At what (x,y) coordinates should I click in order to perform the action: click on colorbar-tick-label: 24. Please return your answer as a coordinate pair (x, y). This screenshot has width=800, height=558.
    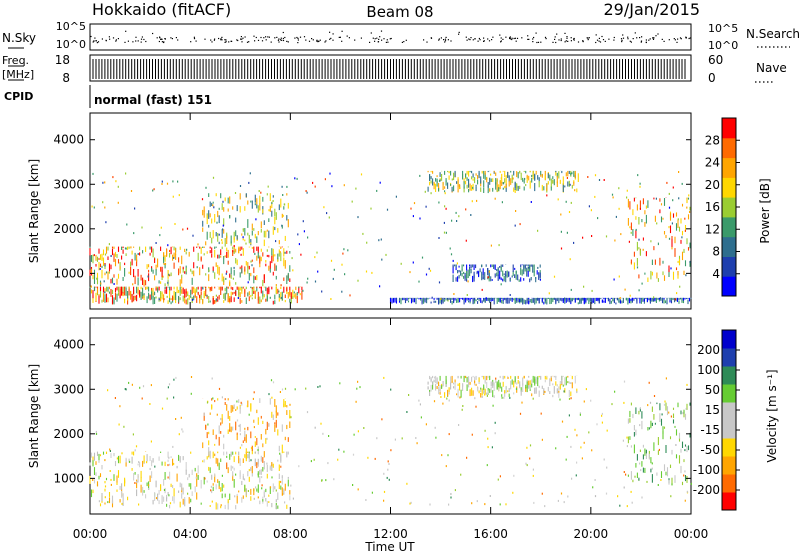
    Looking at the image, I should click on (712, 163).